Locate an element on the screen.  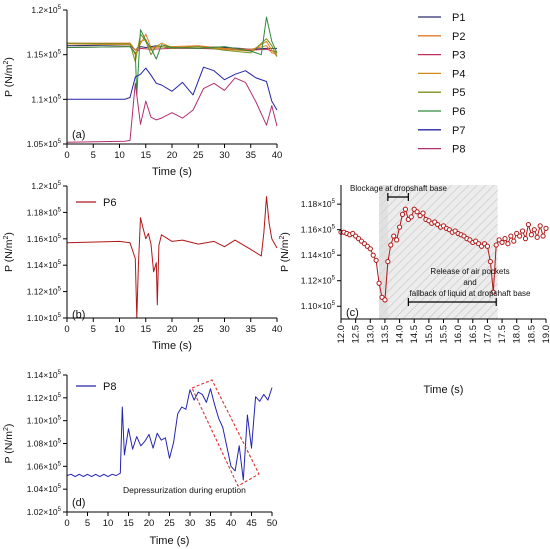
series-line-p4 is located at coordinates (172, 48).